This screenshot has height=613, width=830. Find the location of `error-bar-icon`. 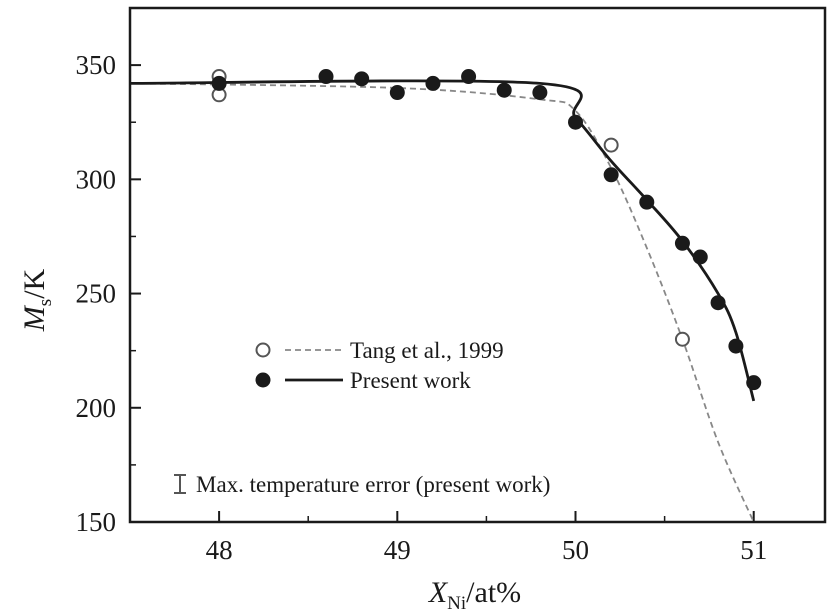

error-bar-icon is located at coordinates (180, 484).